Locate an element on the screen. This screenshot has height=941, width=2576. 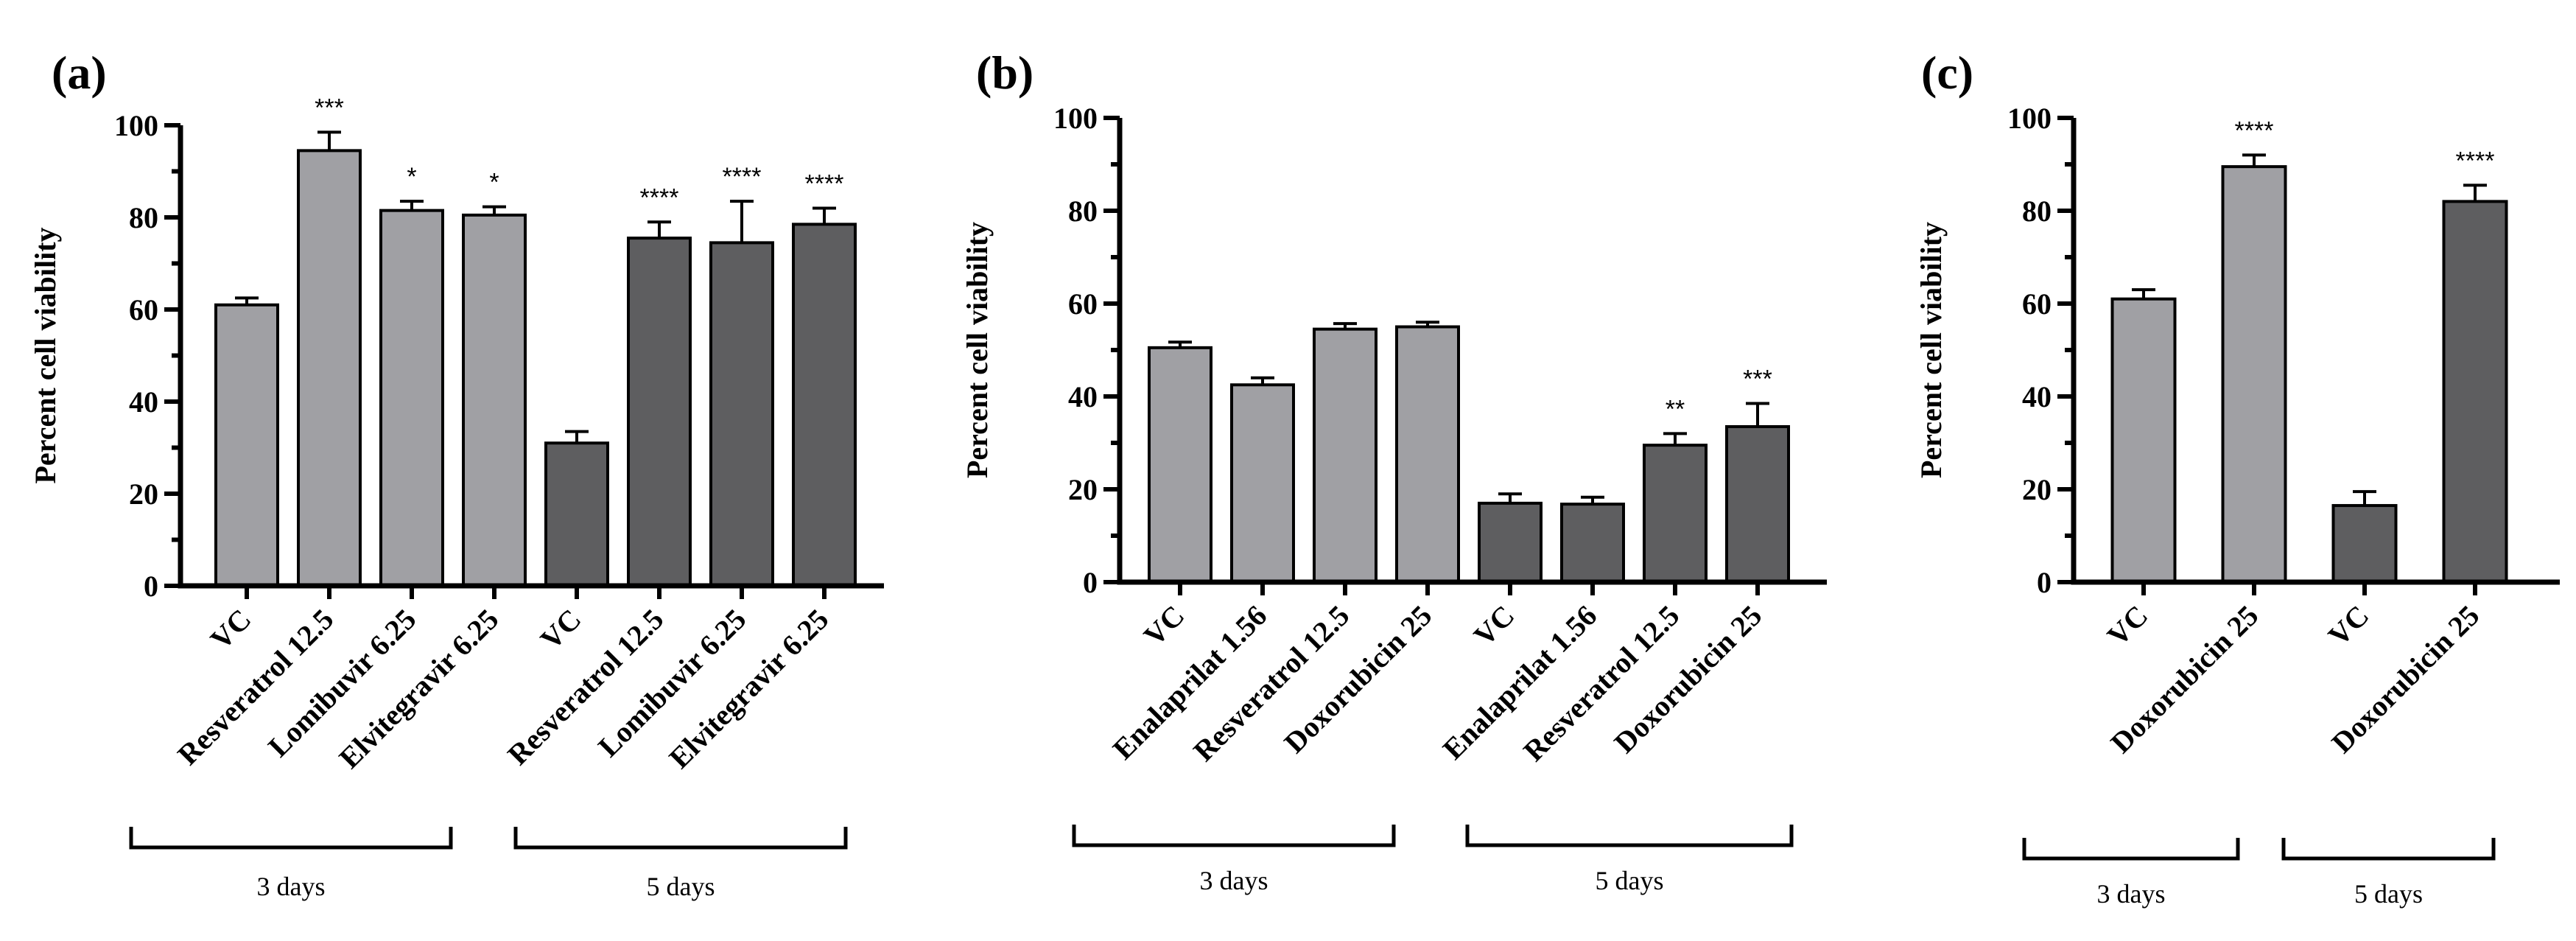
panel-label: (b) is located at coordinates (1004, 72).